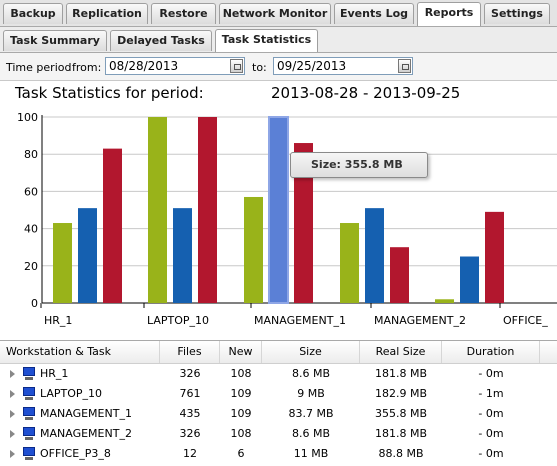 The width and height of the screenshot is (557, 466). Describe the element at coordinates (401, 352) in the screenshot. I see `column-header-real-size: Real Size` at that location.